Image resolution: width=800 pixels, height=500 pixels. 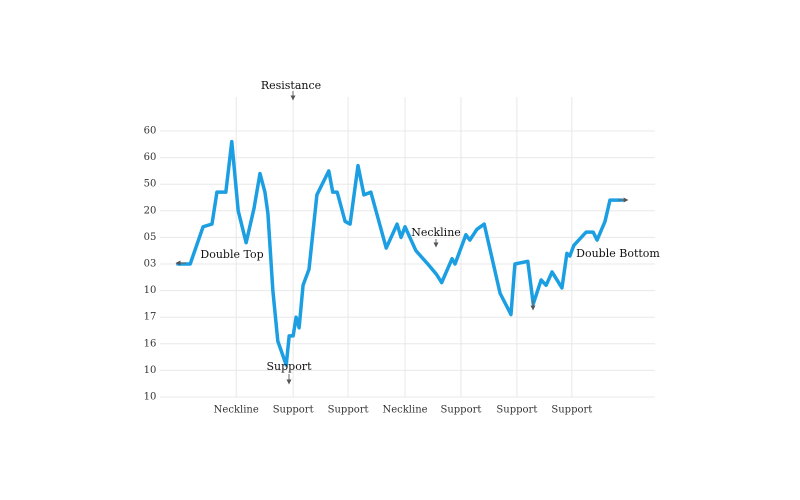 I want to click on y-tick-label: 20, so click(x=150, y=210).